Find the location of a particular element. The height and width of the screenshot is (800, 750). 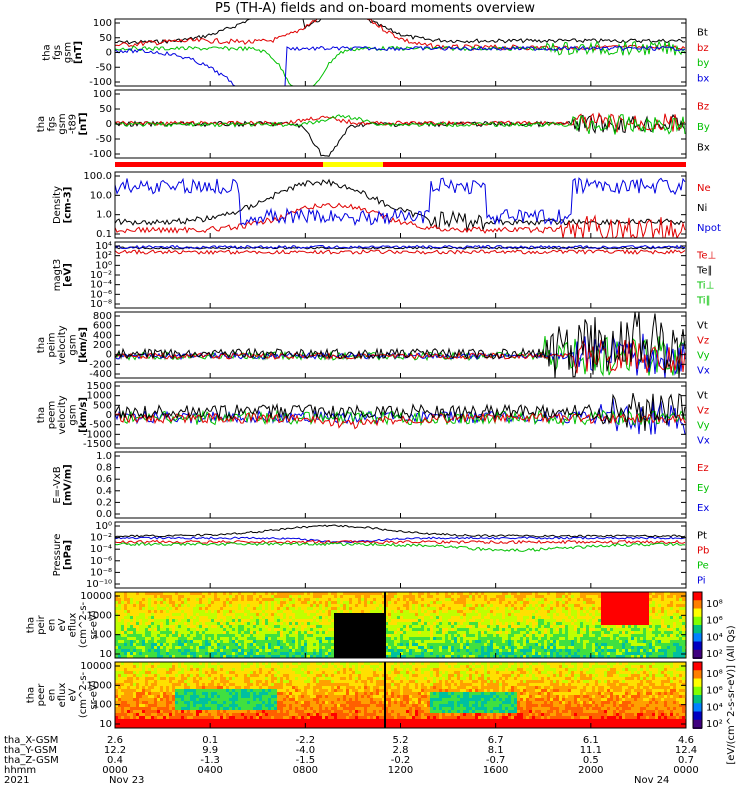

y-tick-label: 100 is located at coordinates (102, 635).